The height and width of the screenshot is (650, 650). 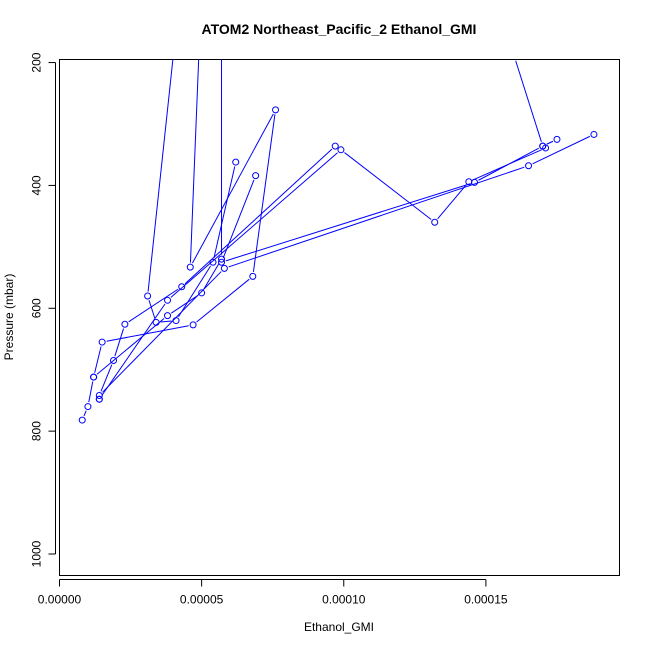 I want to click on y-tick-label: 400, so click(x=37, y=185).